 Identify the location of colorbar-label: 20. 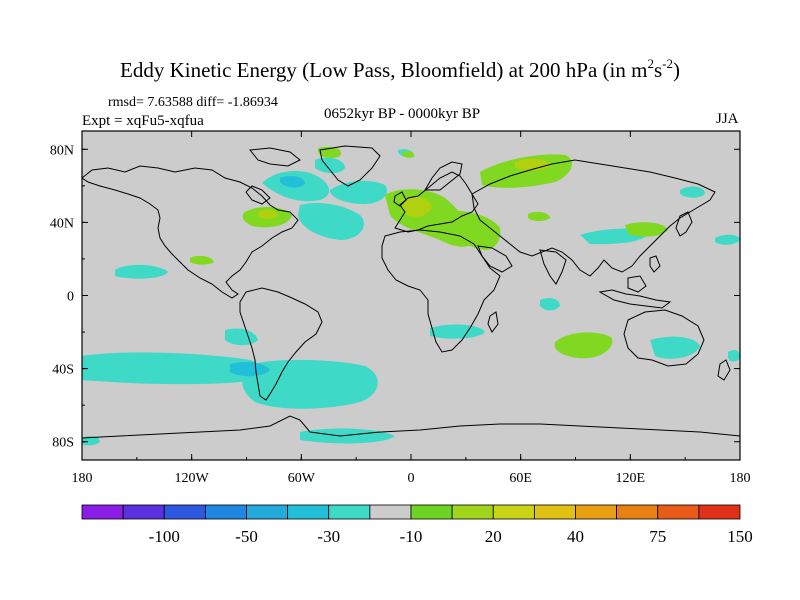
(493, 536).